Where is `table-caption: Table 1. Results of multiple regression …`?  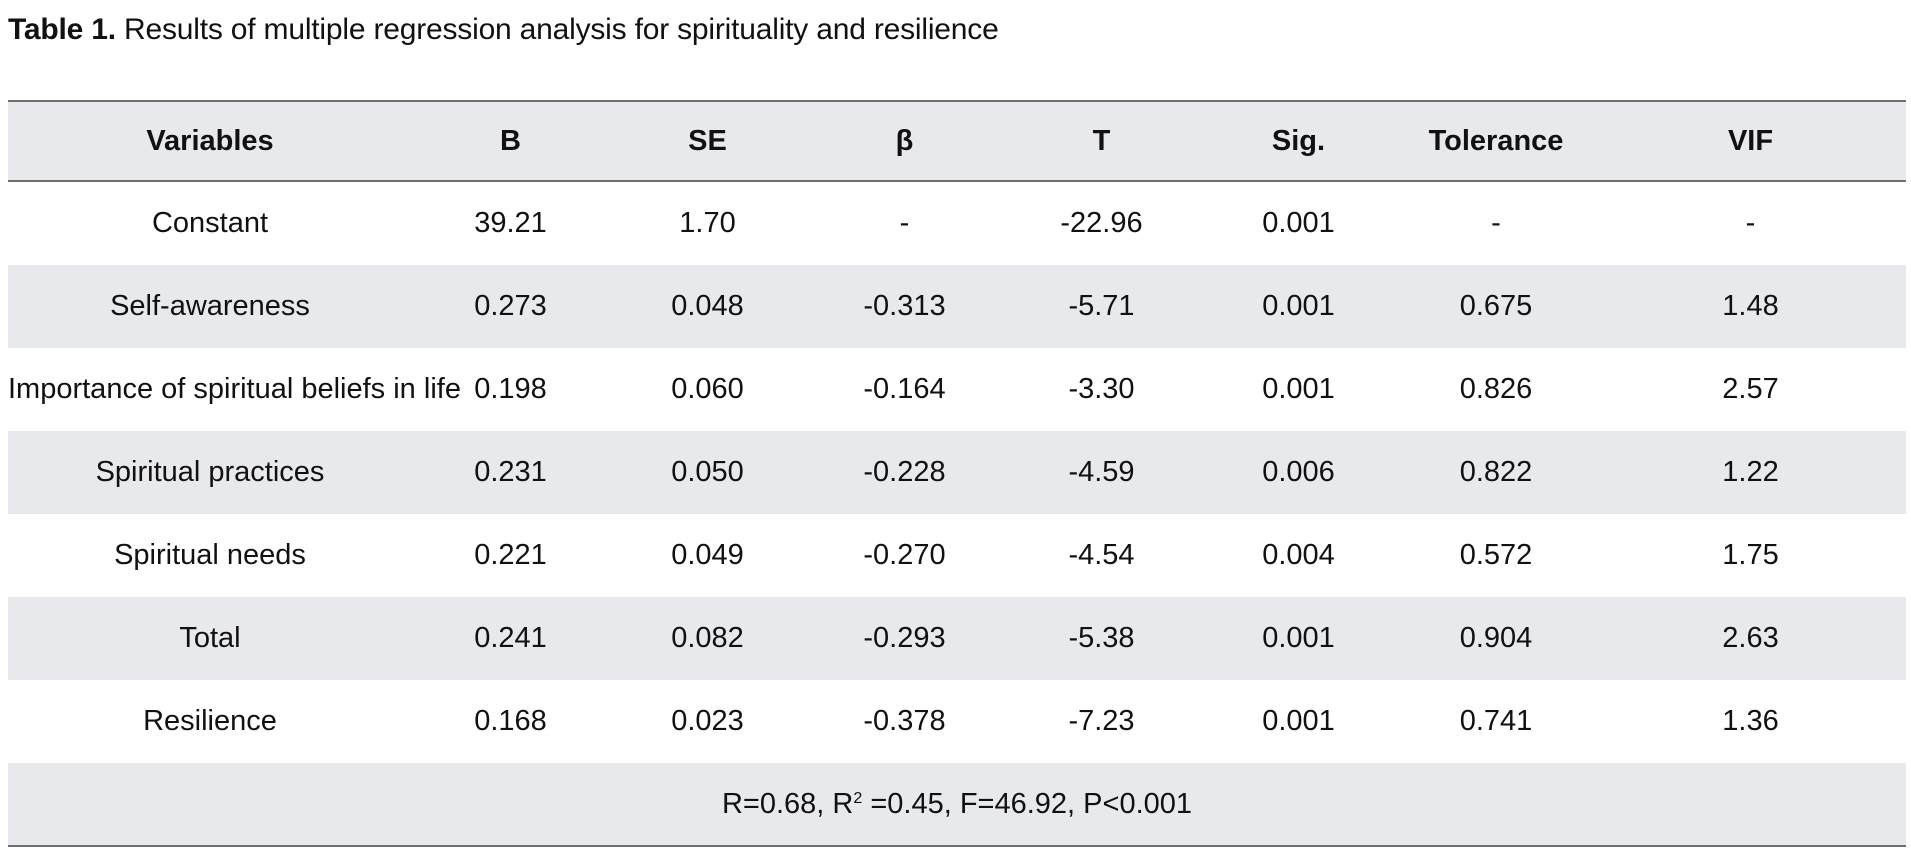 table-caption: Table 1. Results of multiple regression … is located at coordinates (503, 30).